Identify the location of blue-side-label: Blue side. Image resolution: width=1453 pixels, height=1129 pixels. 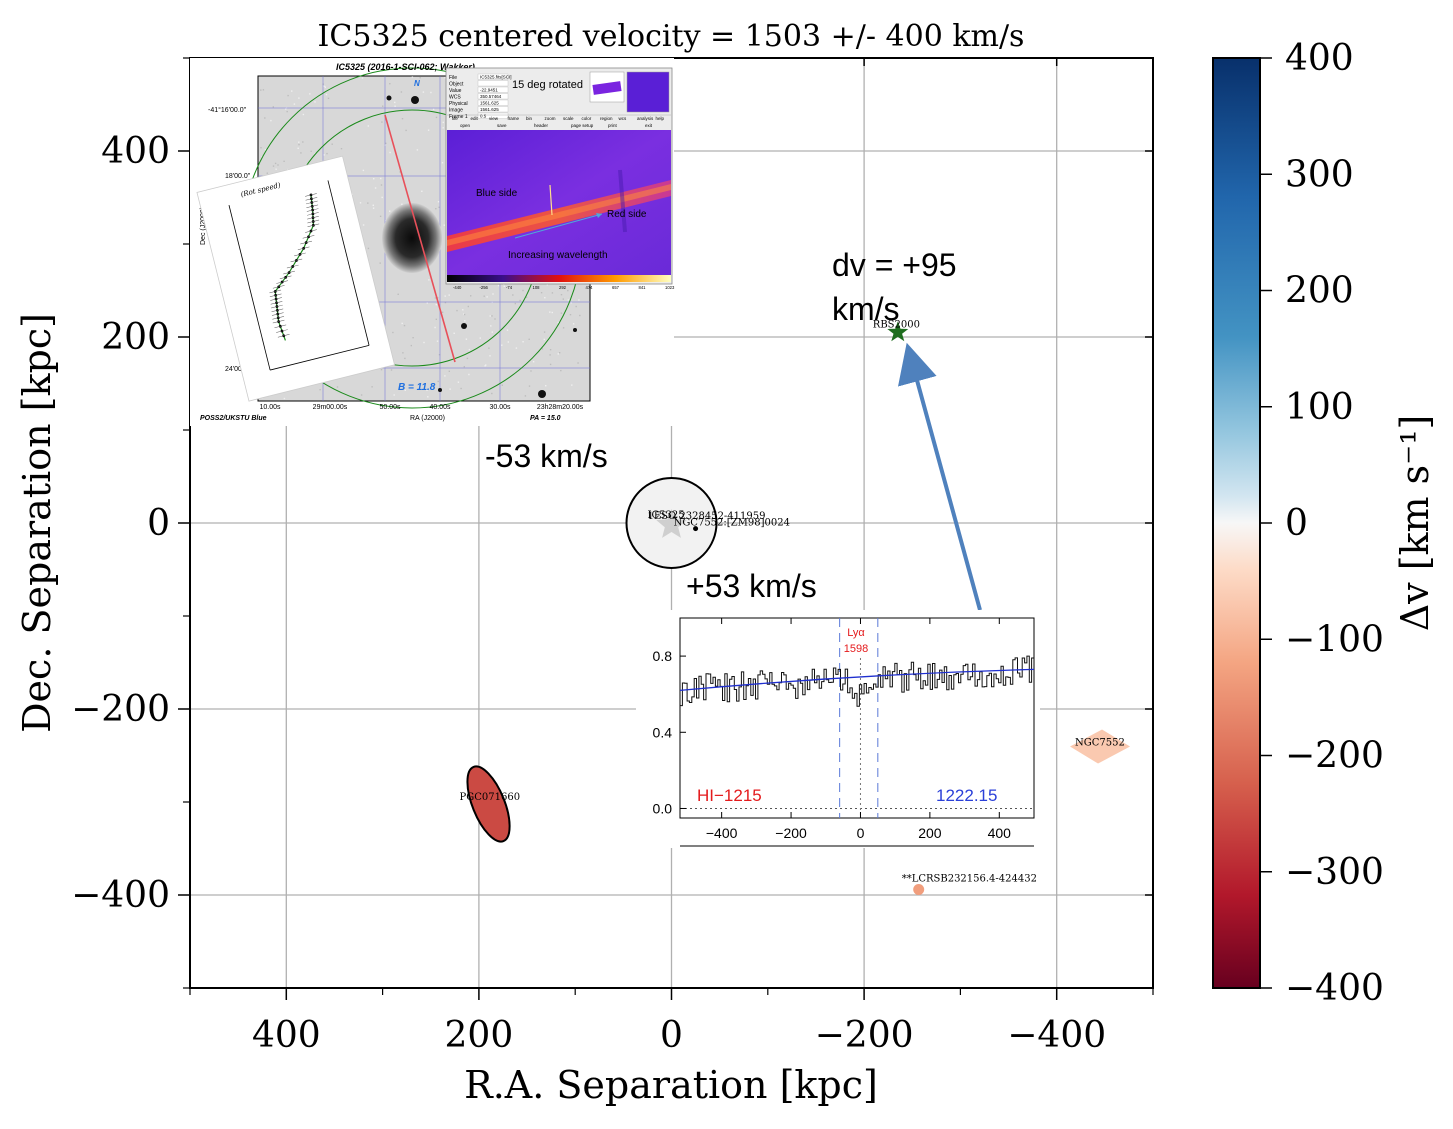
(497, 193).